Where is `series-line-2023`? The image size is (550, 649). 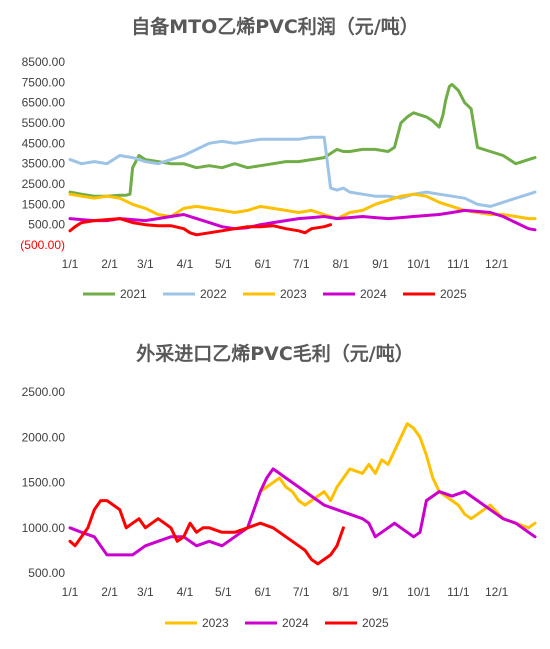
series-line-2023 is located at coordinates (397, 476).